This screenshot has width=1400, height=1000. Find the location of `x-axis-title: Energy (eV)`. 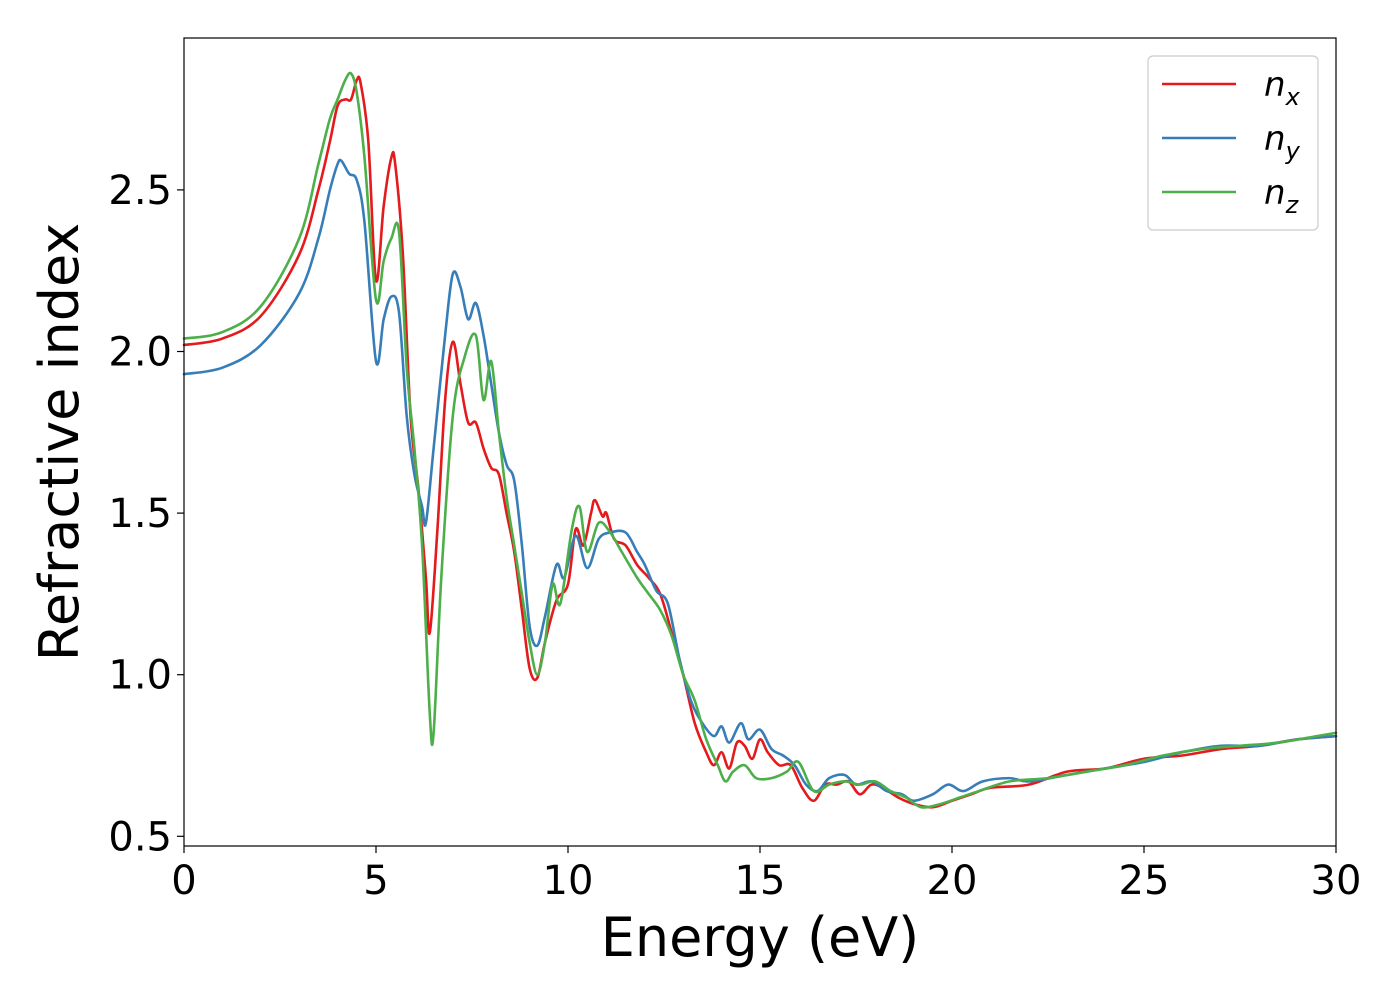

x-axis-title: Energy (eV) is located at coordinates (760, 937).